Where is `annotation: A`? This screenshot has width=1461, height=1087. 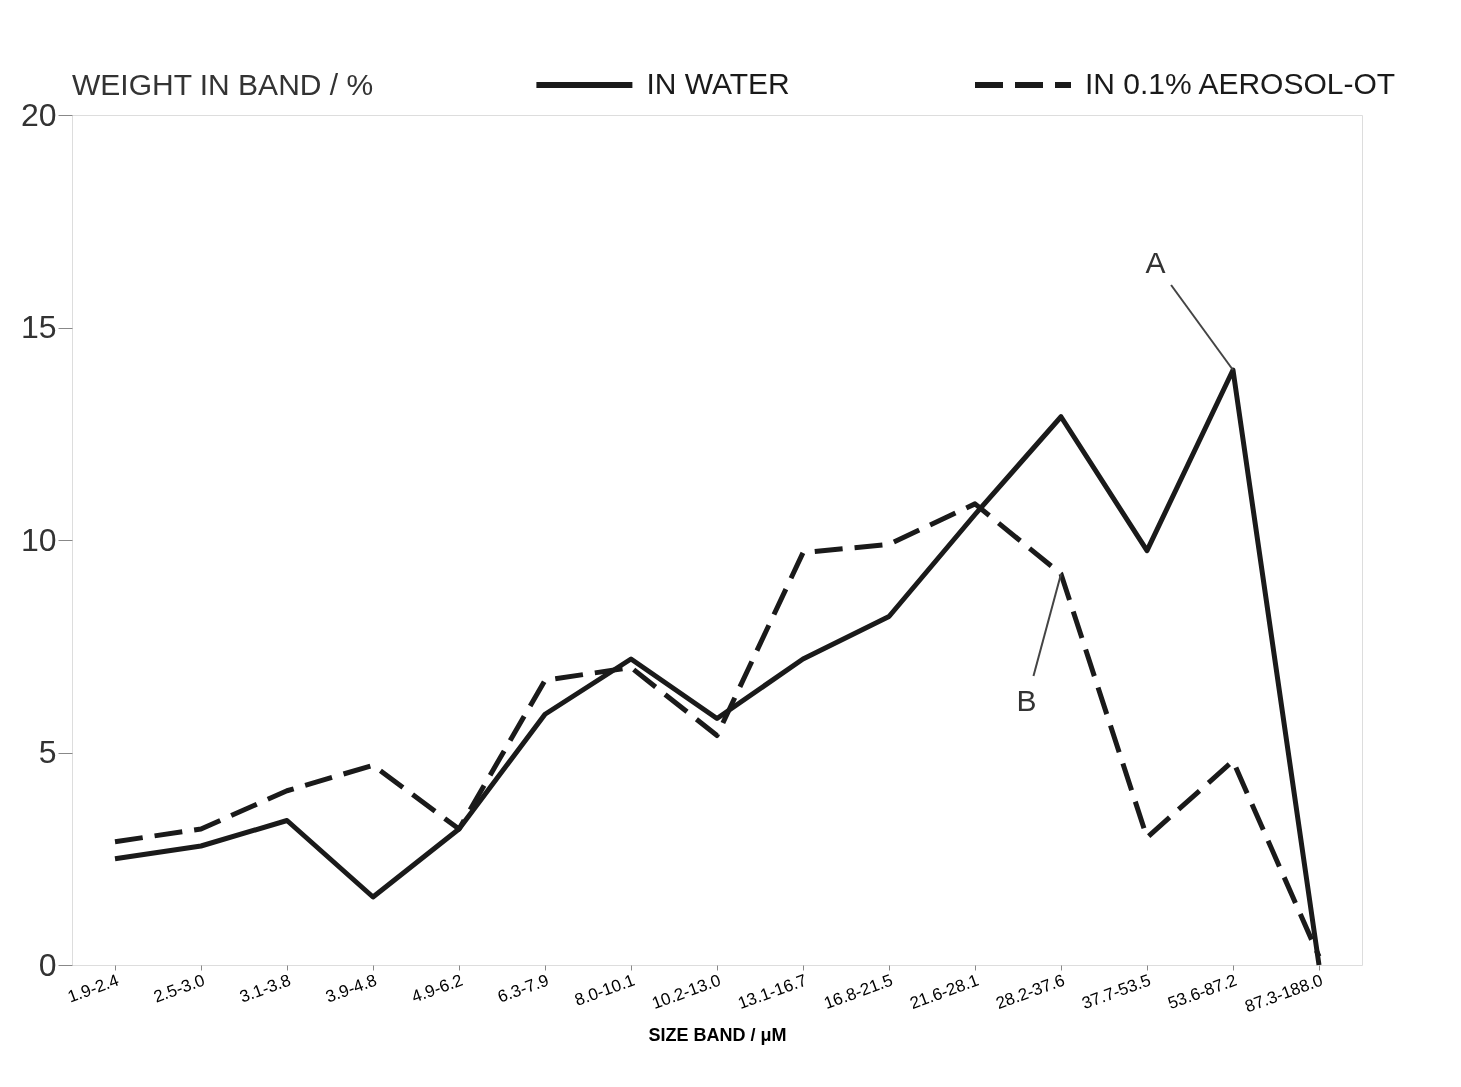
annotation: A is located at coordinates (1155, 262).